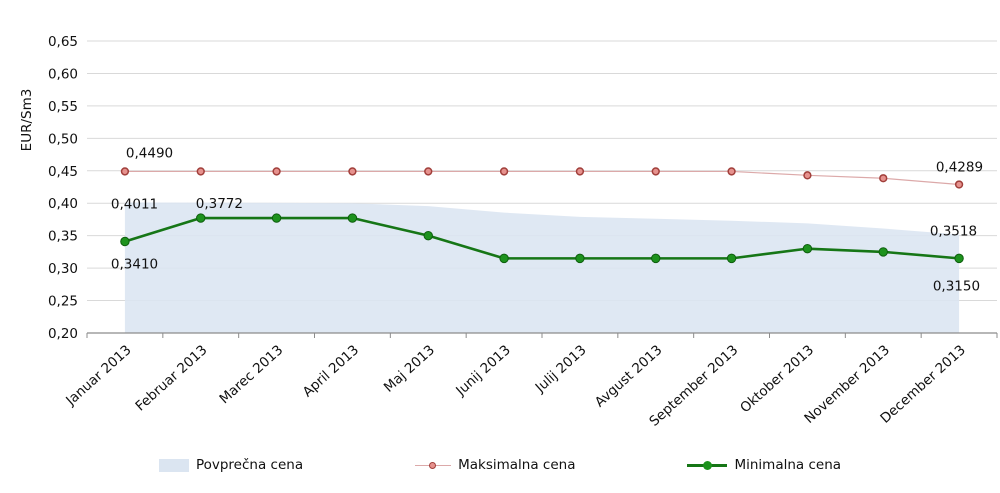 The image size is (1000, 493). What do you see at coordinates (63, 237) in the screenshot?
I see `y-tick-label: 0,35` at bounding box center [63, 237].